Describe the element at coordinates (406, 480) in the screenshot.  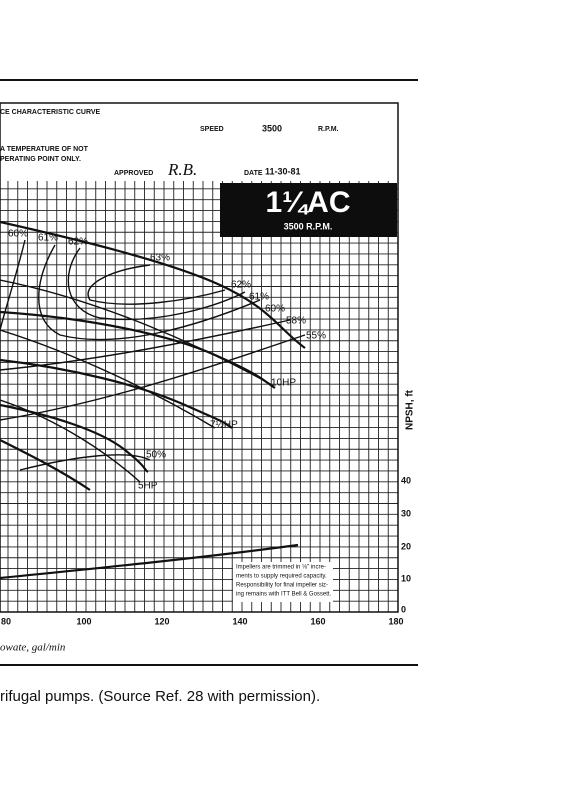
I see `npsh-tick-label: 40` at that location.